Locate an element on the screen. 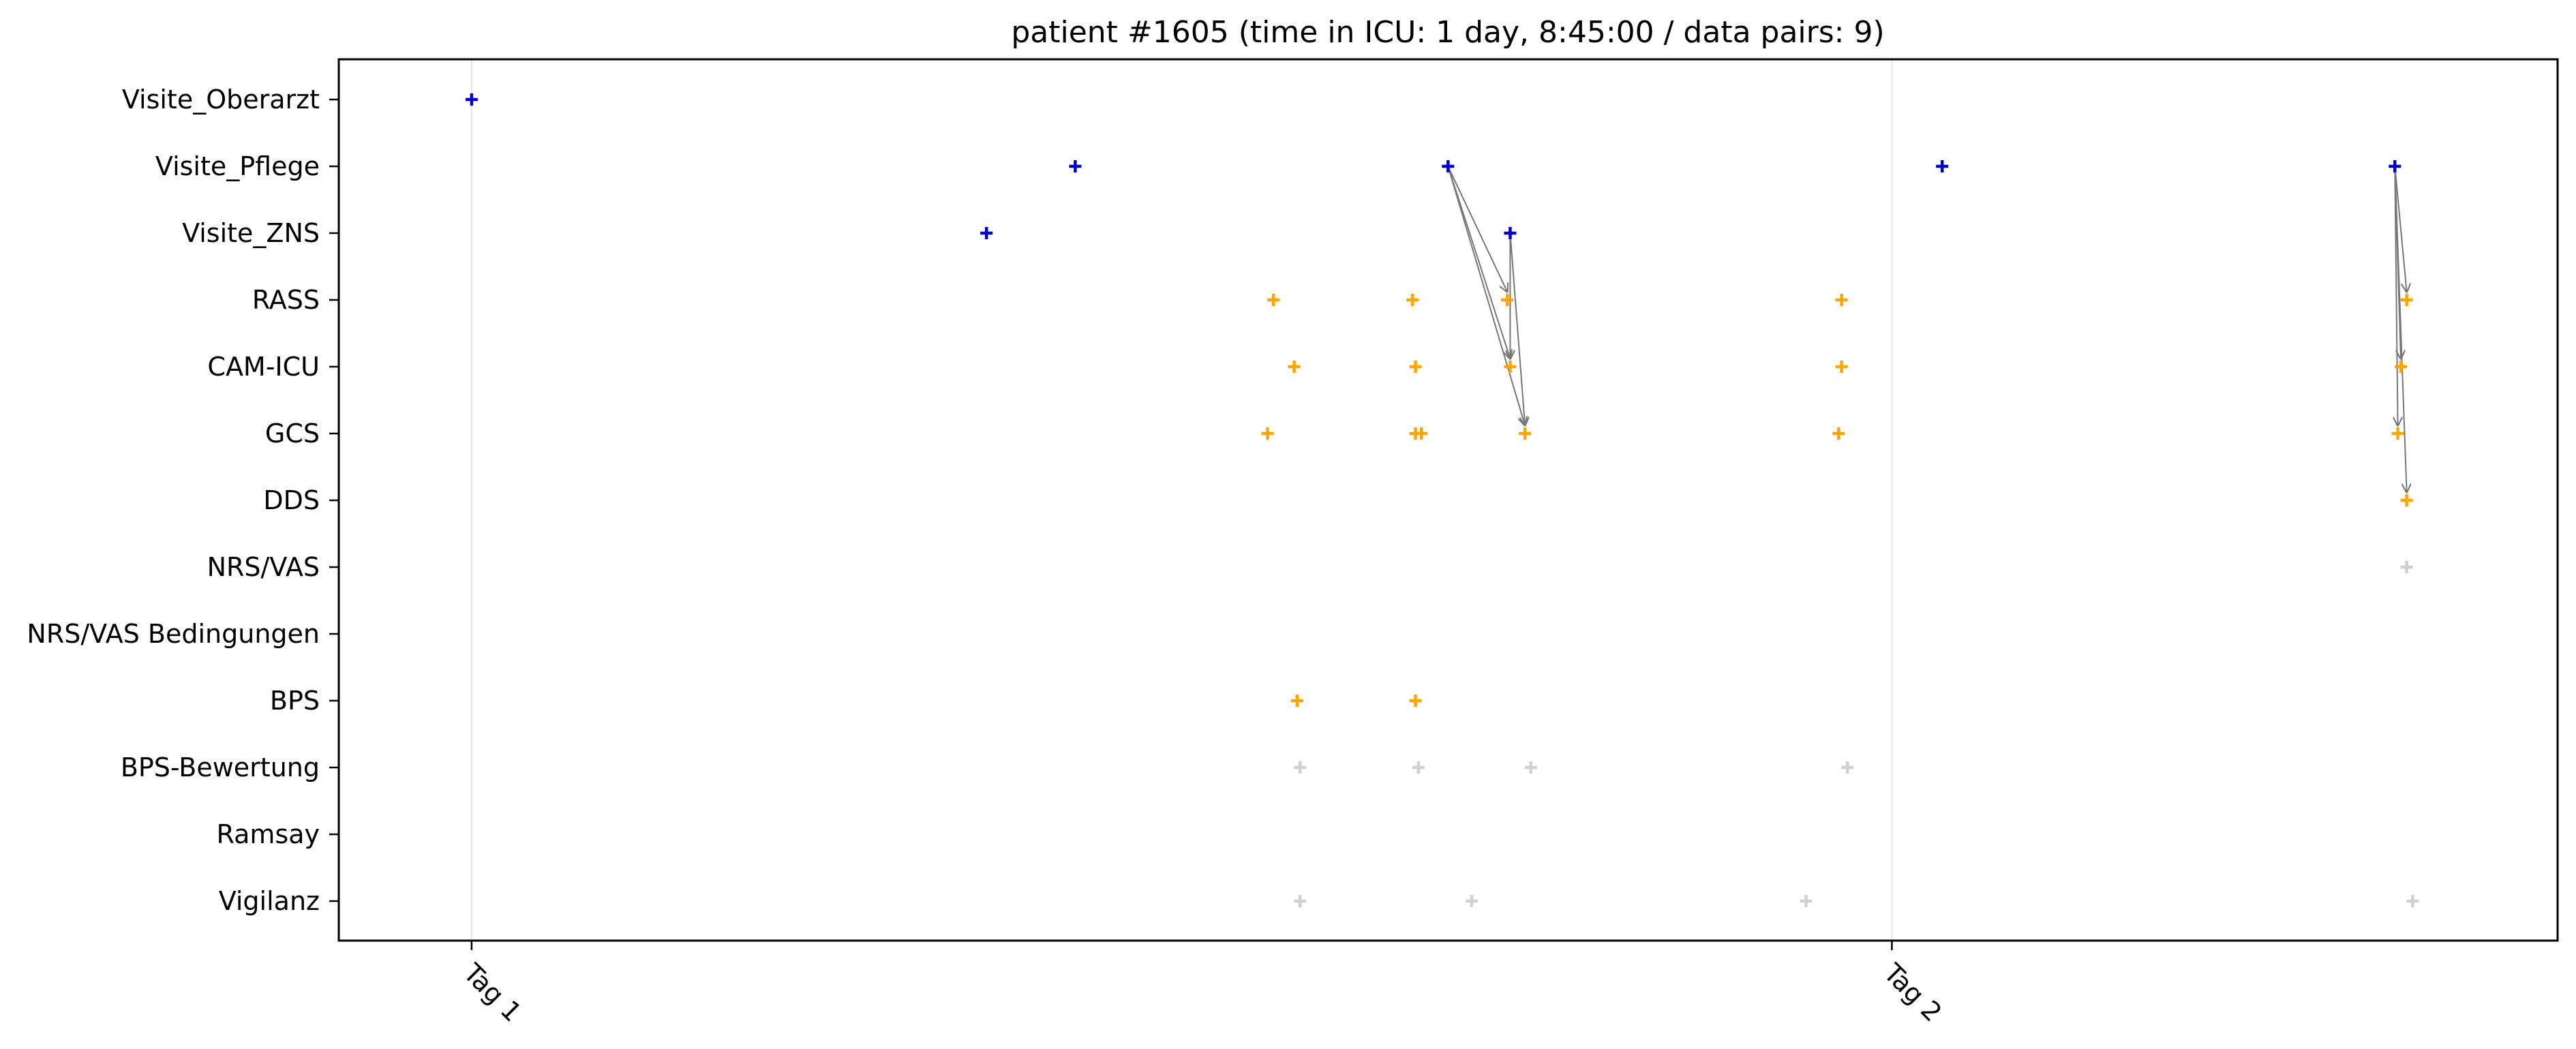  y-tick-label-cam-icu: CAM-ICU is located at coordinates (263, 367).